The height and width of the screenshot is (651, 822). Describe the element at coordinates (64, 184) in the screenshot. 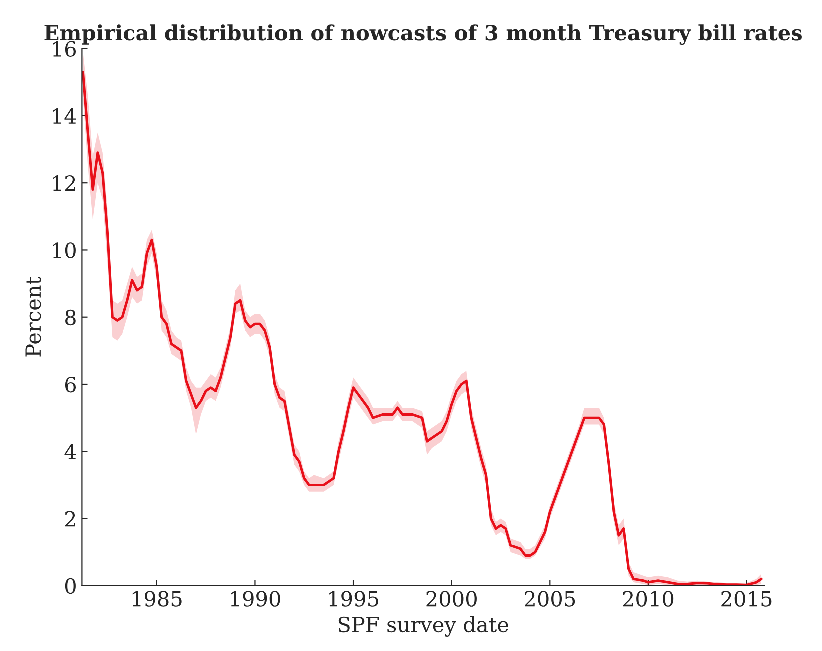

I see `y-tick-label: 12` at that location.